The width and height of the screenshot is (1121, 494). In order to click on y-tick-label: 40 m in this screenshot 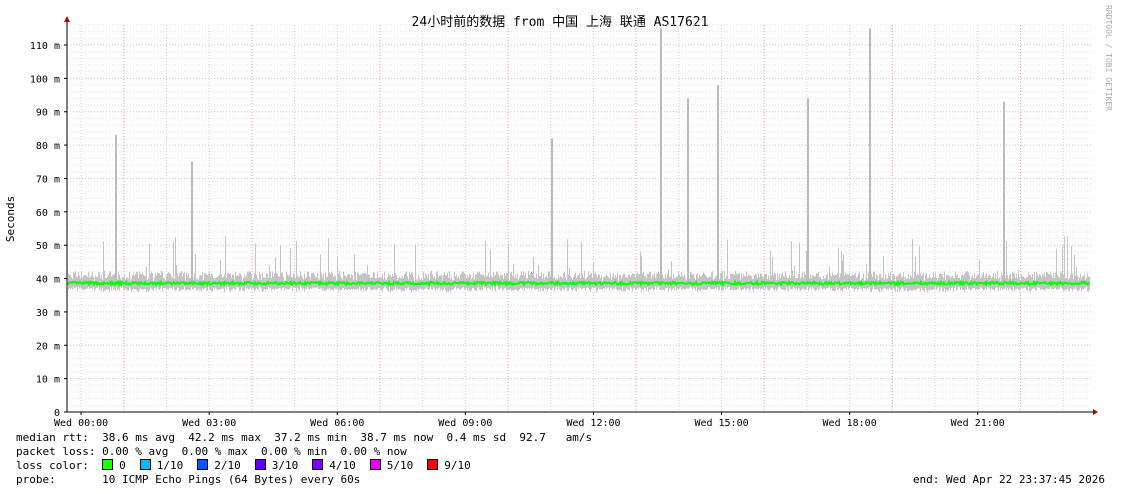, I will do `click(48, 280)`.